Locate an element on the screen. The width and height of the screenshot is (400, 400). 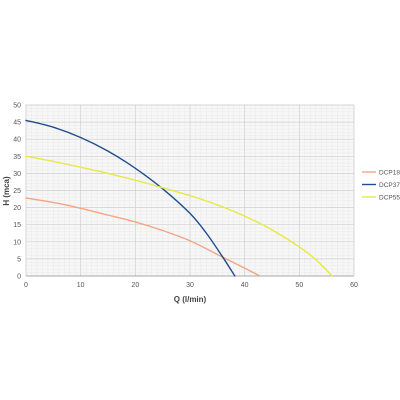
legend-label-dcp37: DCP37 is located at coordinates (389, 185).